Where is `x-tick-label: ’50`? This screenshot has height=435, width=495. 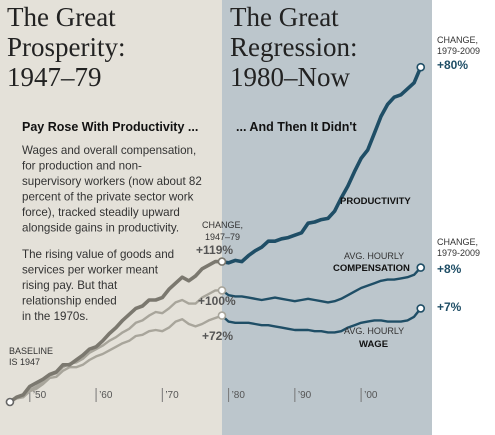 x-tick-label: ’50 is located at coordinates (40, 395).